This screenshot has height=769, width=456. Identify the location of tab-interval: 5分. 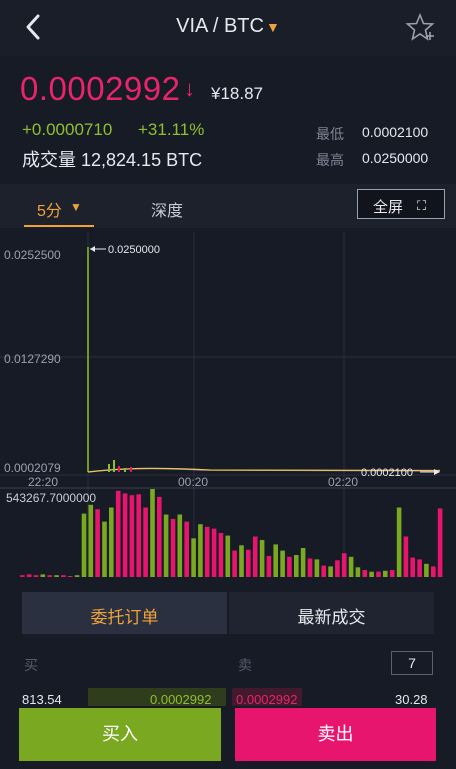
(49, 211).